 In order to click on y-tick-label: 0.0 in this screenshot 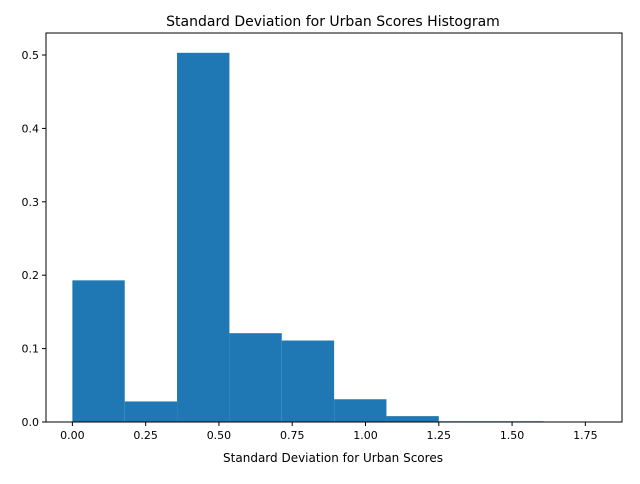, I will do `click(31, 422)`.